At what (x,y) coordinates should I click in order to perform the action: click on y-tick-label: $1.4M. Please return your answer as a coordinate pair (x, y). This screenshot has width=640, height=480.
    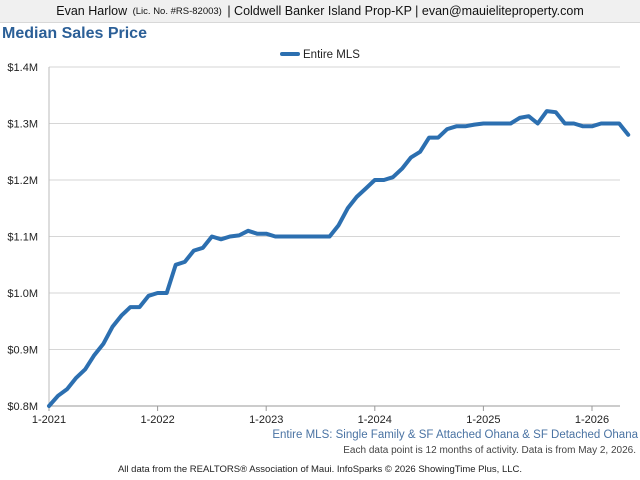
    Looking at the image, I should click on (22, 68).